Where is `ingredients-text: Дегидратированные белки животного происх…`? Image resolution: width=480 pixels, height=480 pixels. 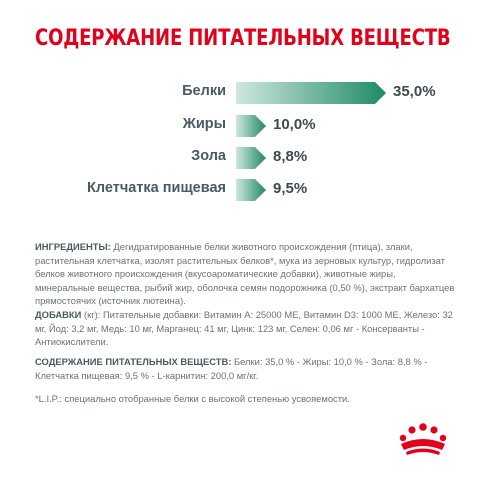 ingredients-text: Дегидратированные белки животного происх… is located at coordinates (245, 274).